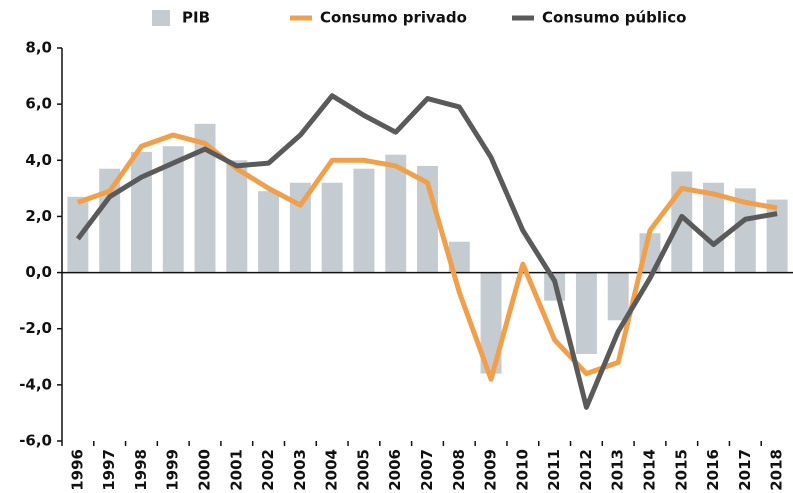 The height and width of the screenshot is (493, 793). What do you see at coordinates (363, 470) in the screenshot?
I see `x-tick-label: 2005` at bounding box center [363, 470].